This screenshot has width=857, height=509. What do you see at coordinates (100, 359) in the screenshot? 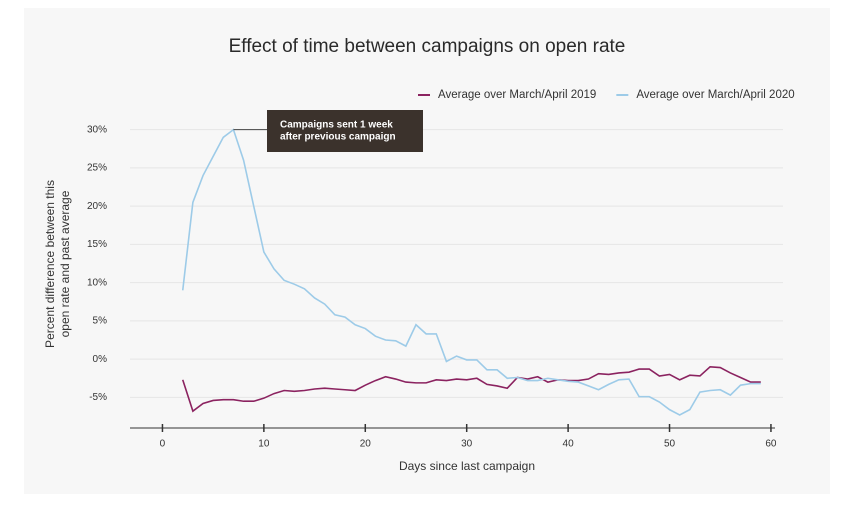
I see `y-tick-label: 0%` at bounding box center [100, 359].